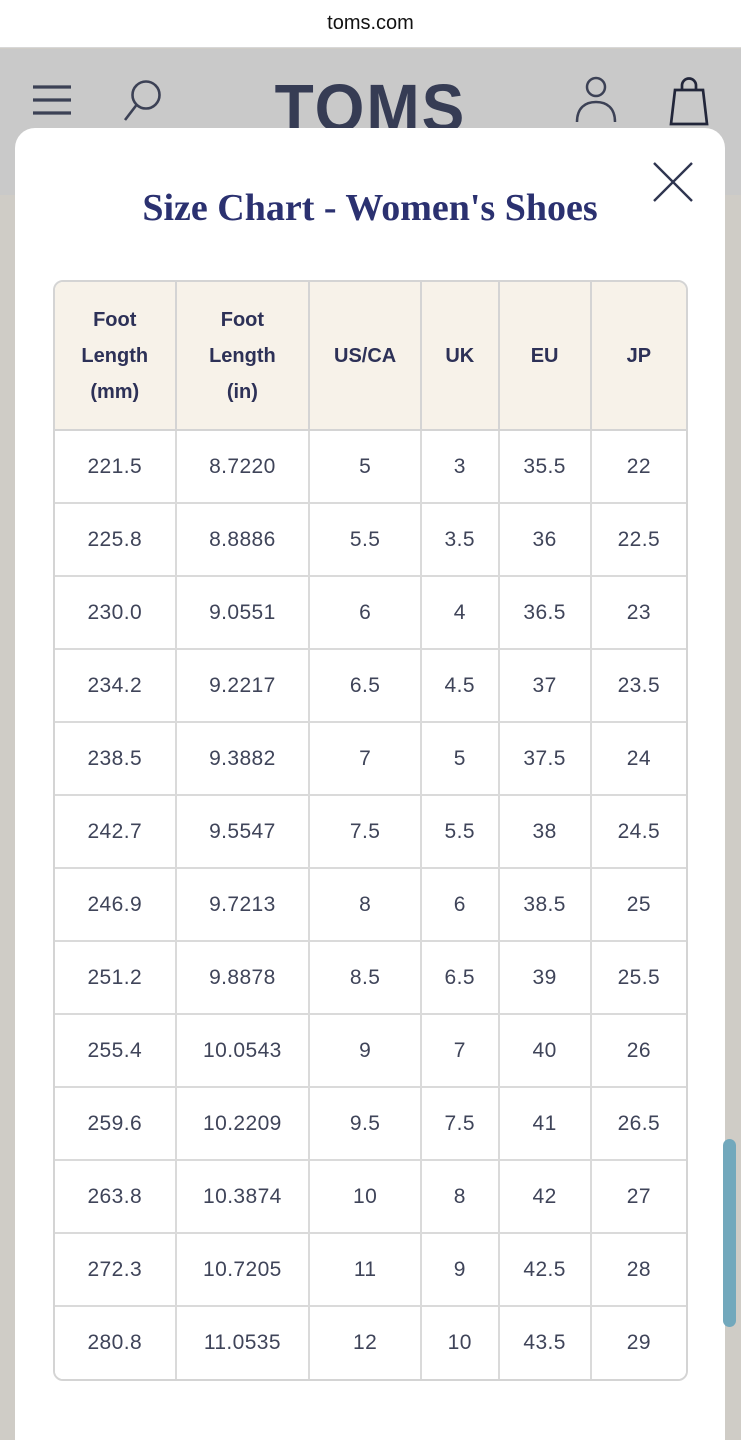 This screenshot has width=741, height=1440. What do you see at coordinates (365, 612) in the screenshot?
I see `table-cell: 6` at bounding box center [365, 612].